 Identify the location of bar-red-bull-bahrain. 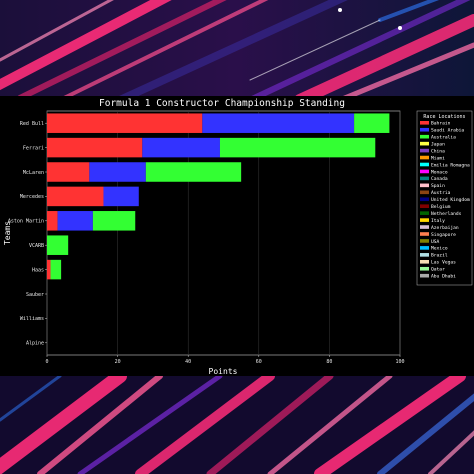
(125, 123).